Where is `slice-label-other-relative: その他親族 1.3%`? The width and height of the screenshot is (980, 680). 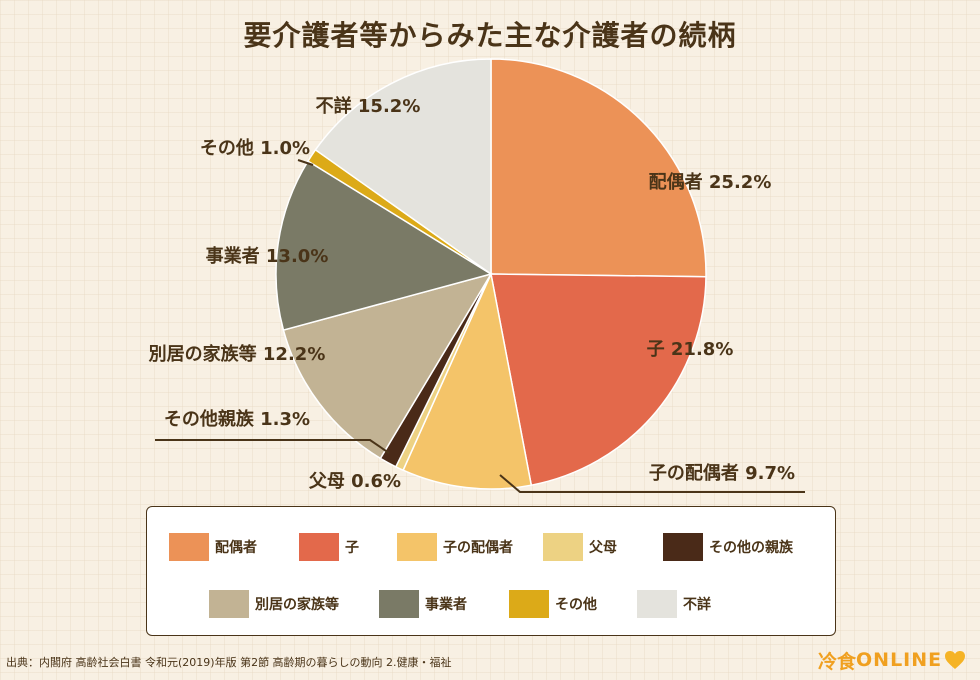 slice-label-other-relative: その他親族 1.3% is located at coordinates (237, 419).